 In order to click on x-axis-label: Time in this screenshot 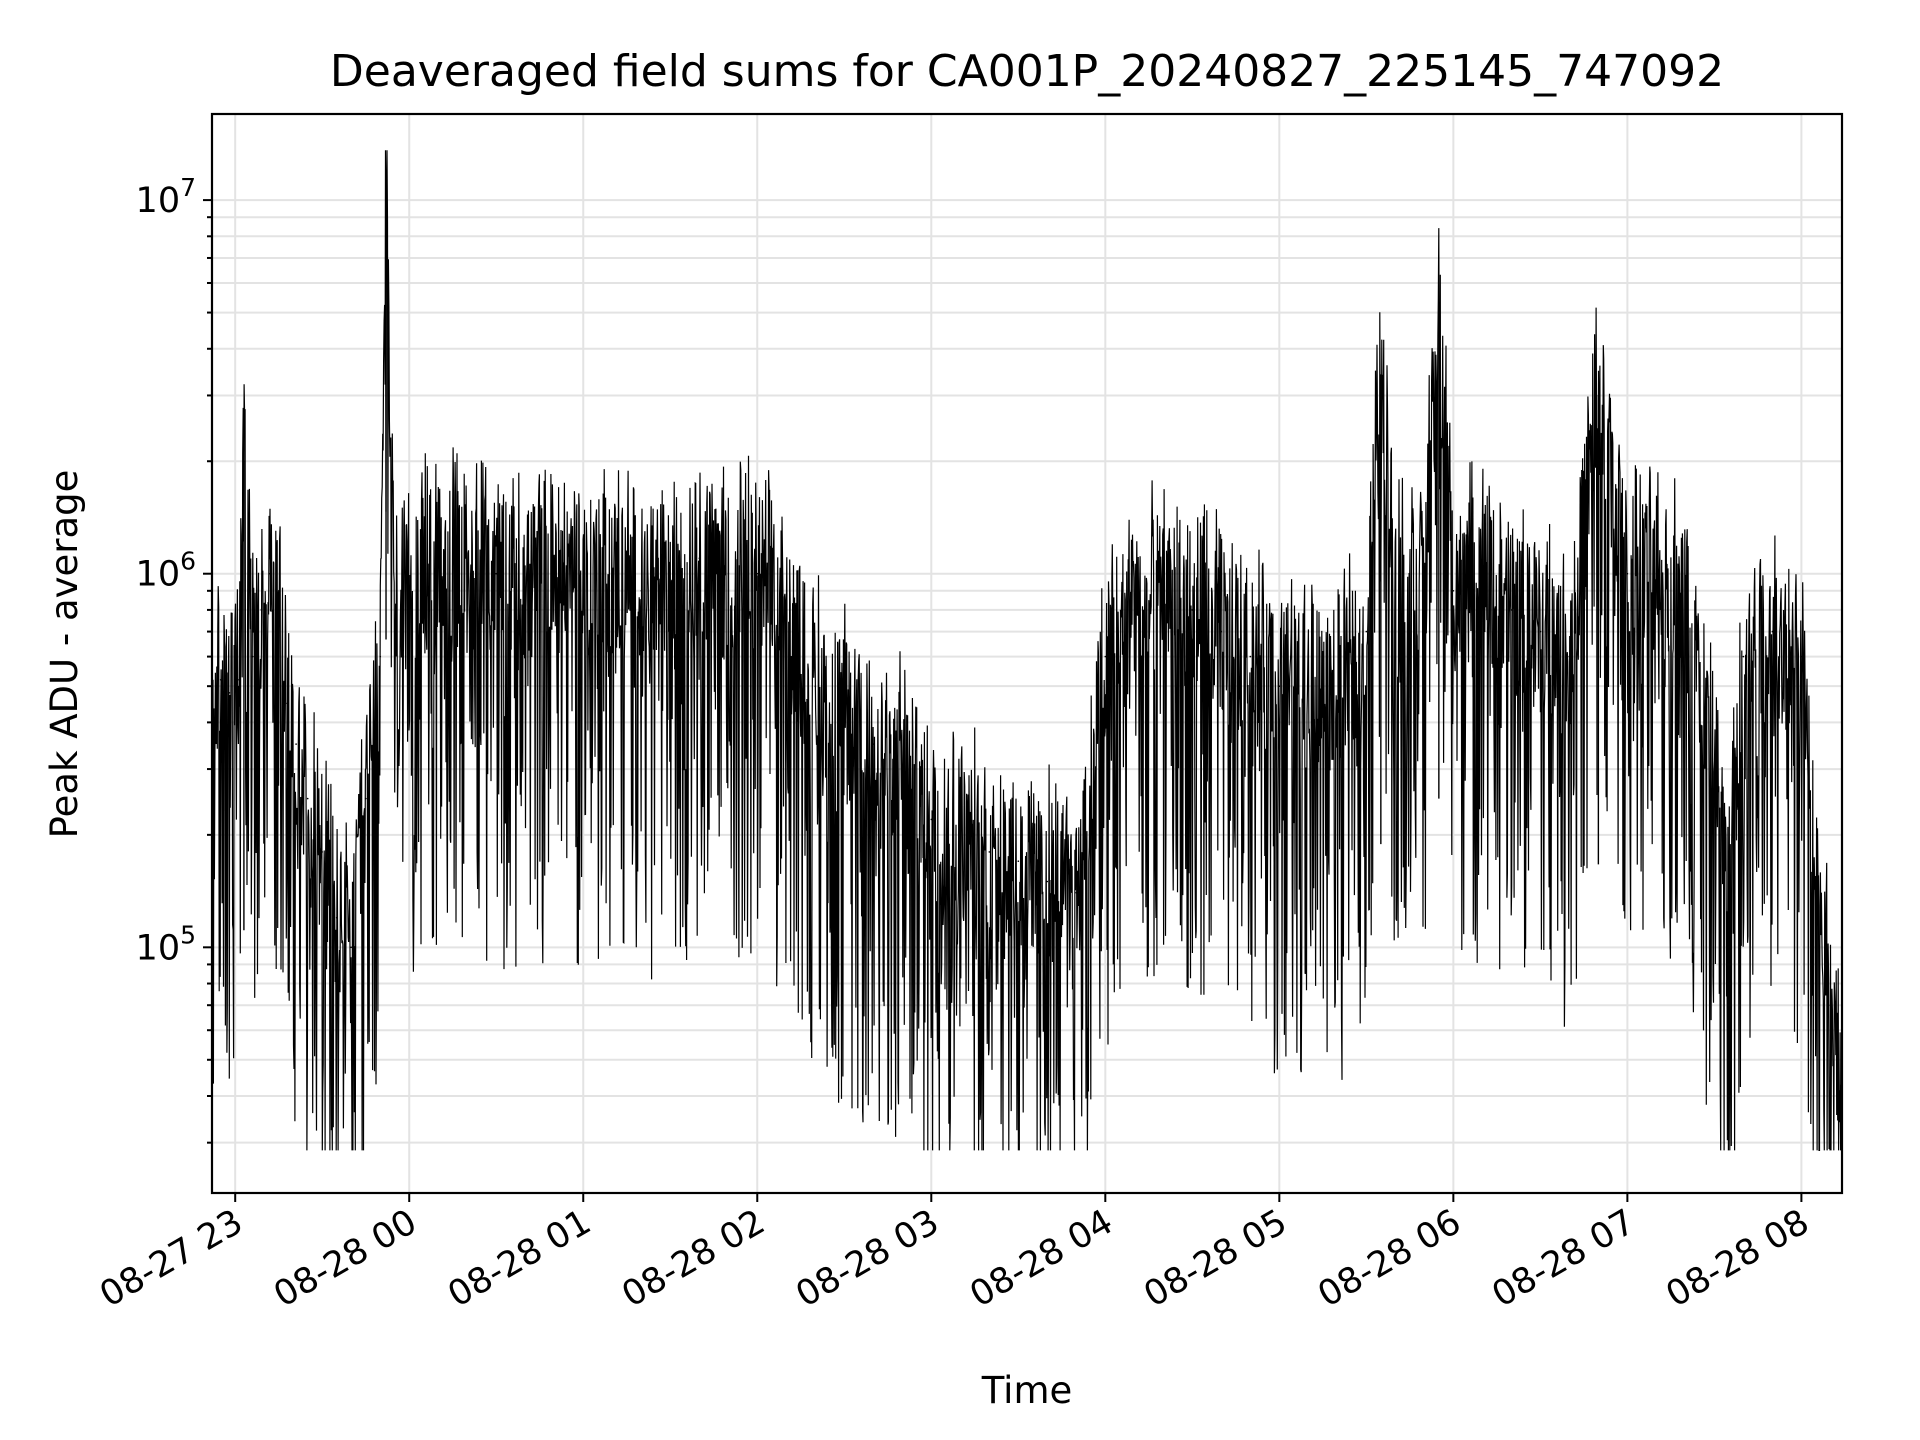, I will do `click(1027, 1390)`.